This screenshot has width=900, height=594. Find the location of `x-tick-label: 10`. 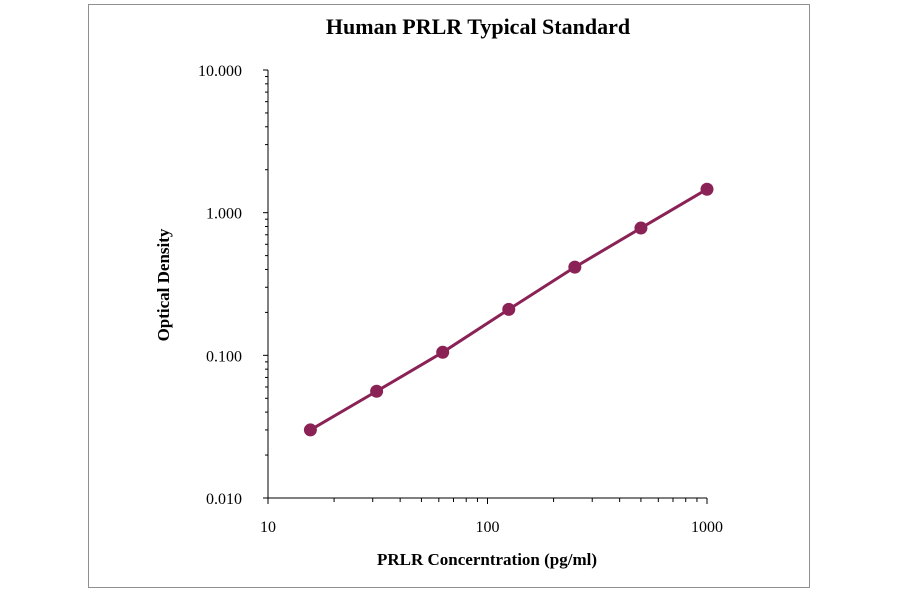

x-tick-label: 10 is located at coordinates (268, 527).